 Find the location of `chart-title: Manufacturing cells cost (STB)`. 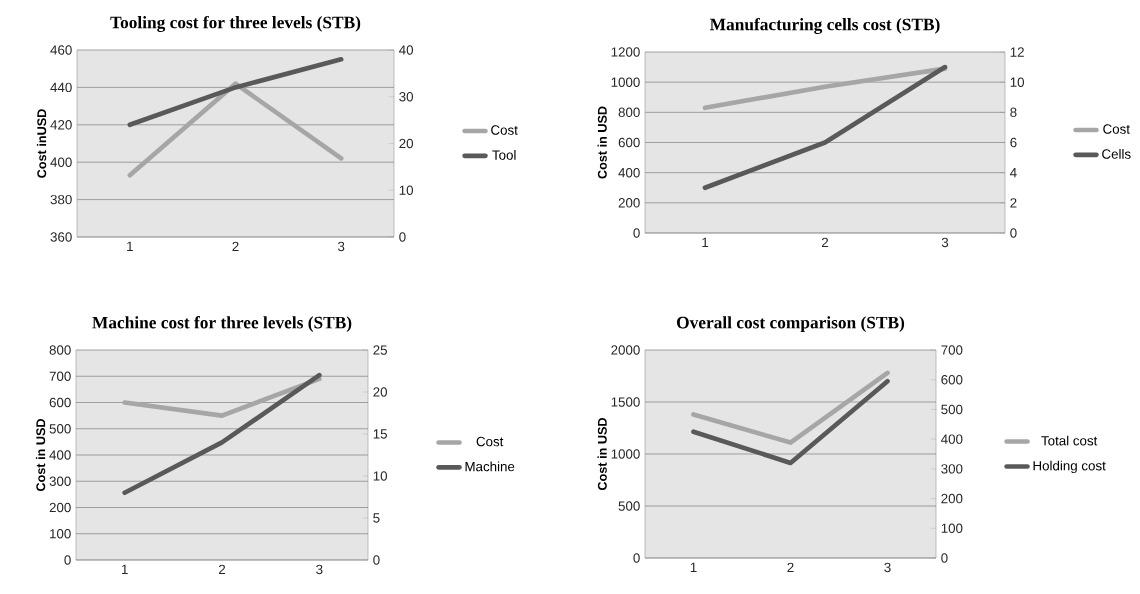

chart-title: Manufacturing cells cost (STB) is located at coordinates (824, 25).